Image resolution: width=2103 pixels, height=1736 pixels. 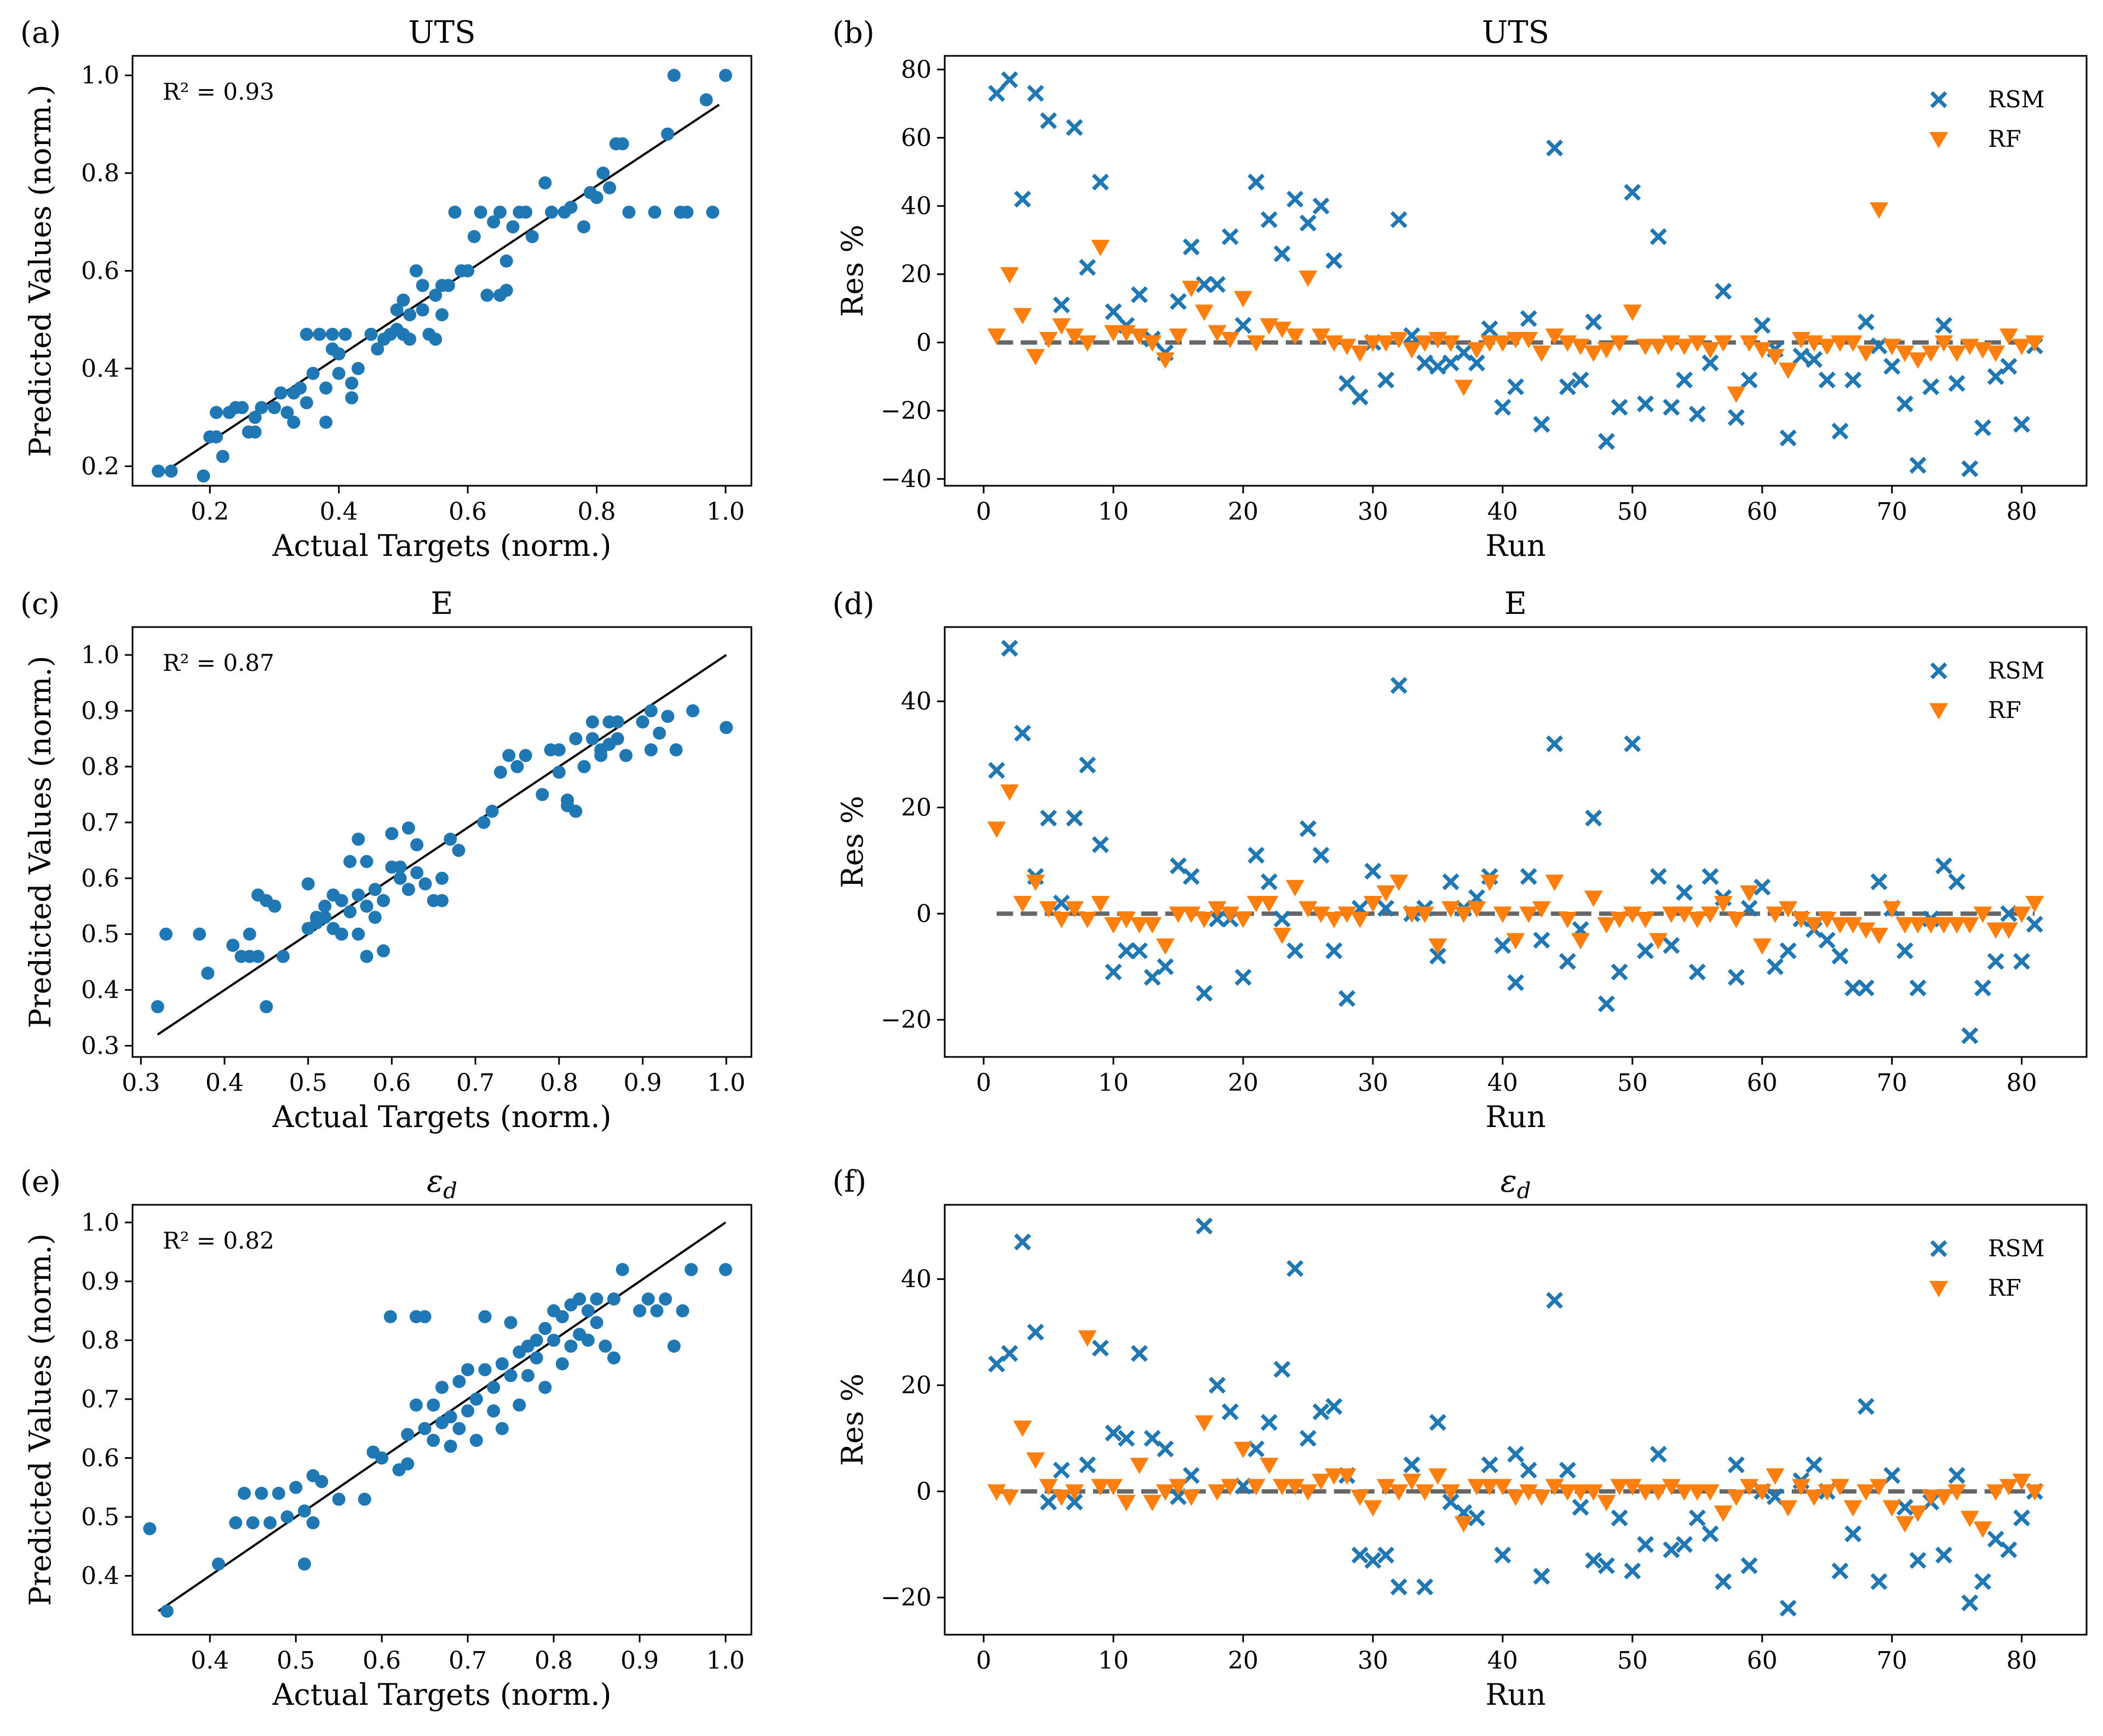 I want to click on y-tick-label: 20, so click(x=916, y=808).